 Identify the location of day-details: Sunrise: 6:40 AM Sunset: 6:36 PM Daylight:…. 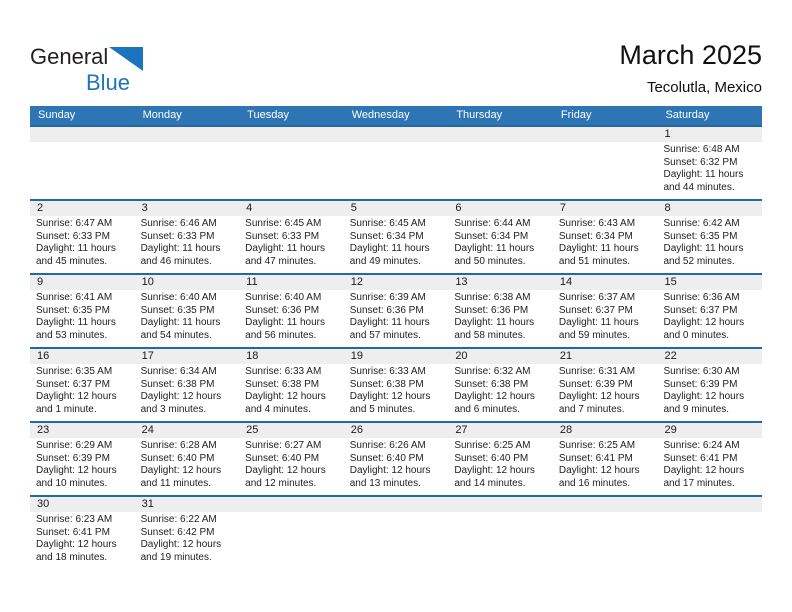
(291, 316).